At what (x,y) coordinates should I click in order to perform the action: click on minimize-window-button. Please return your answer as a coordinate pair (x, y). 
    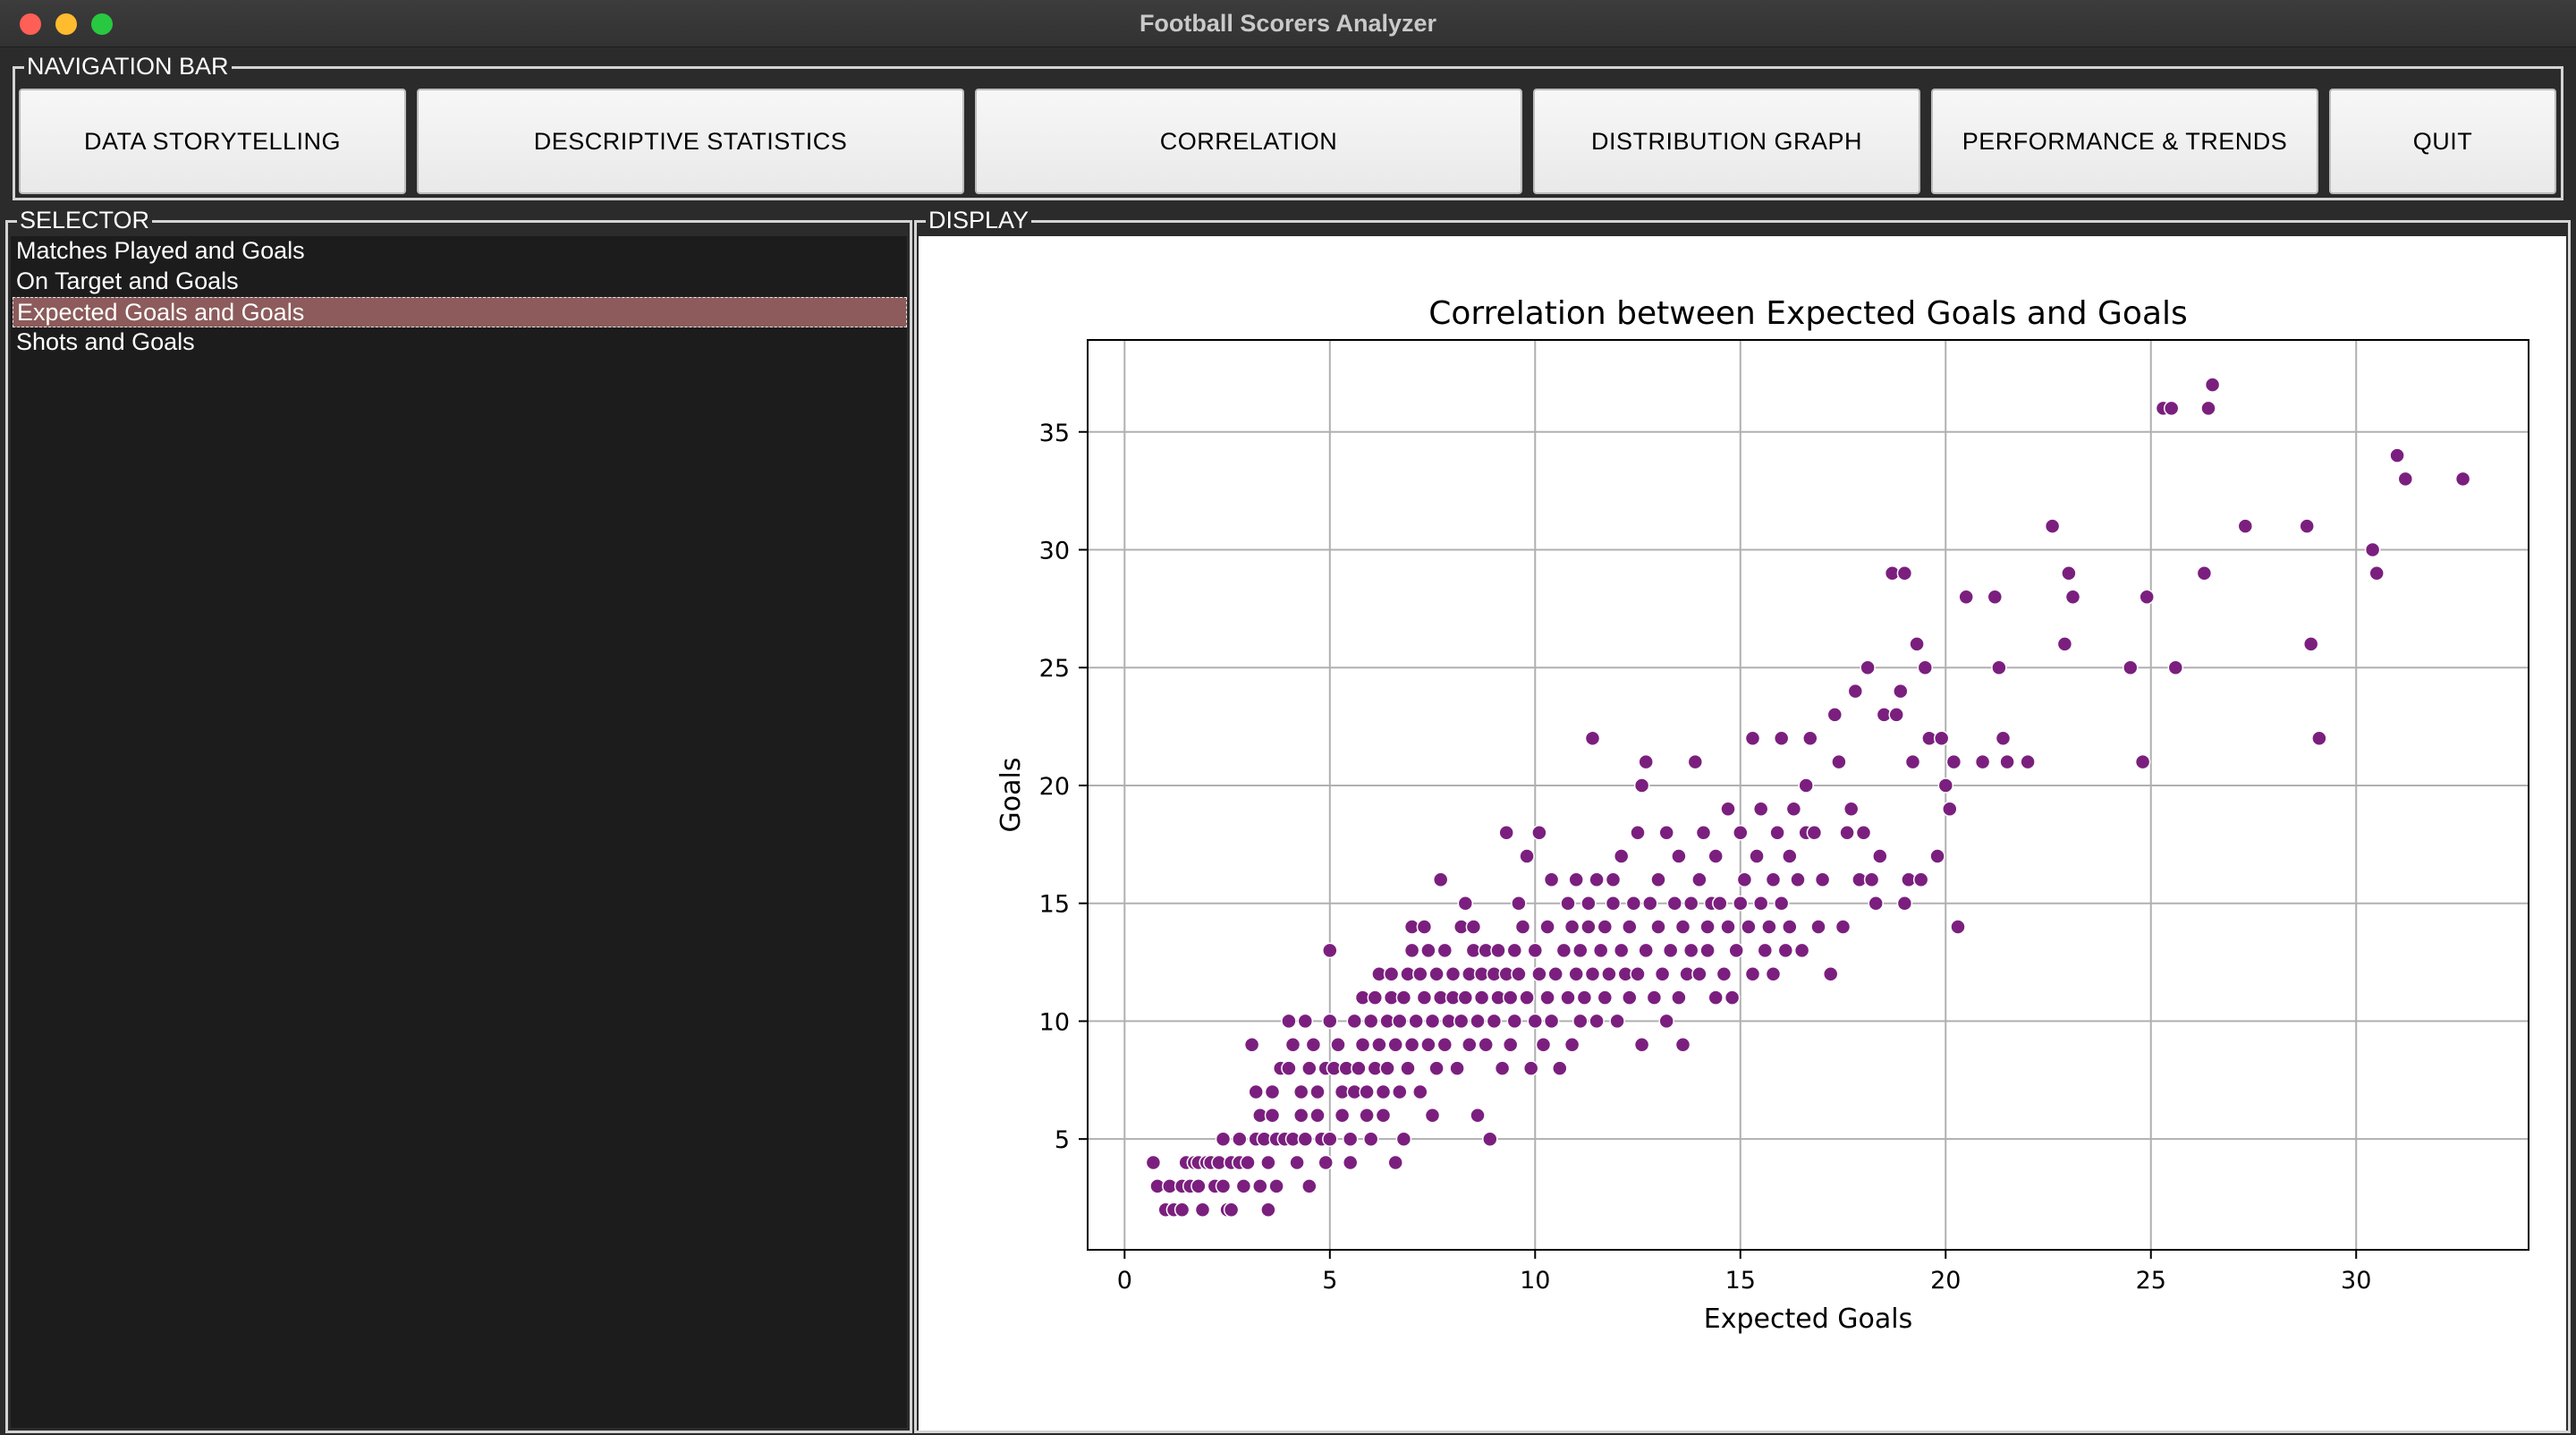
    Looking at the image, I should click on (66, 24).